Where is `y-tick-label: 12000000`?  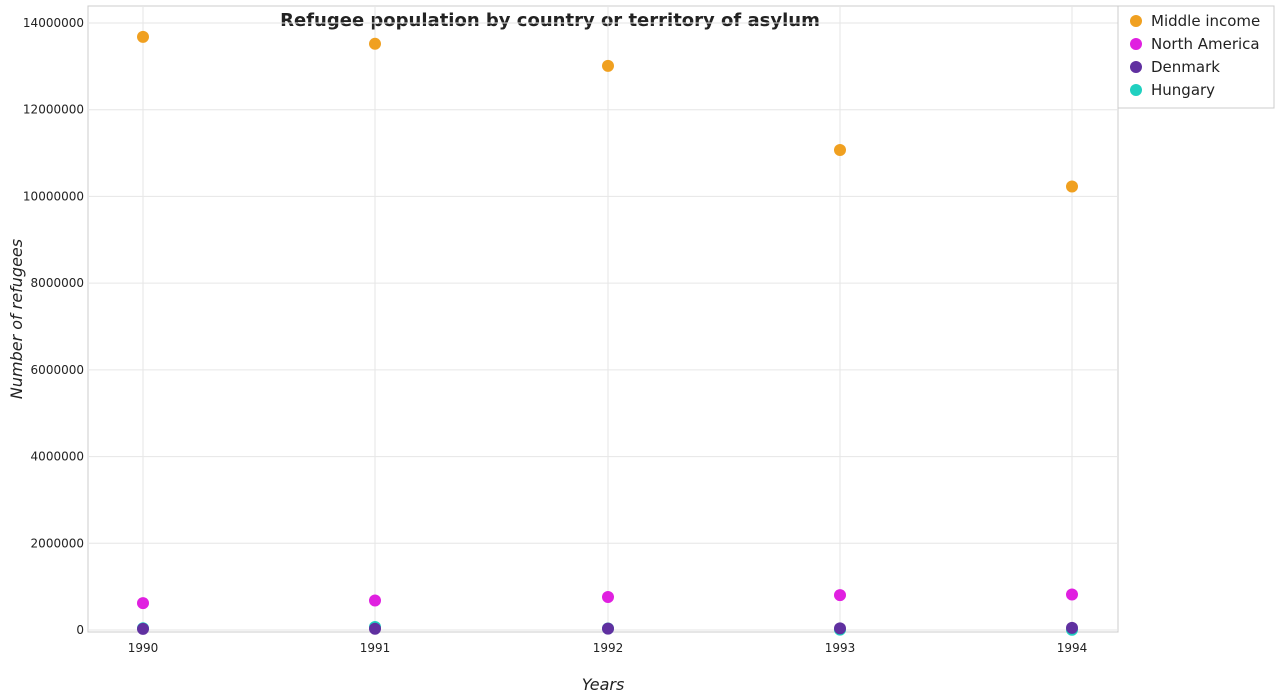 y-tick-label: 12000000 is located at coordinates (53, 110).